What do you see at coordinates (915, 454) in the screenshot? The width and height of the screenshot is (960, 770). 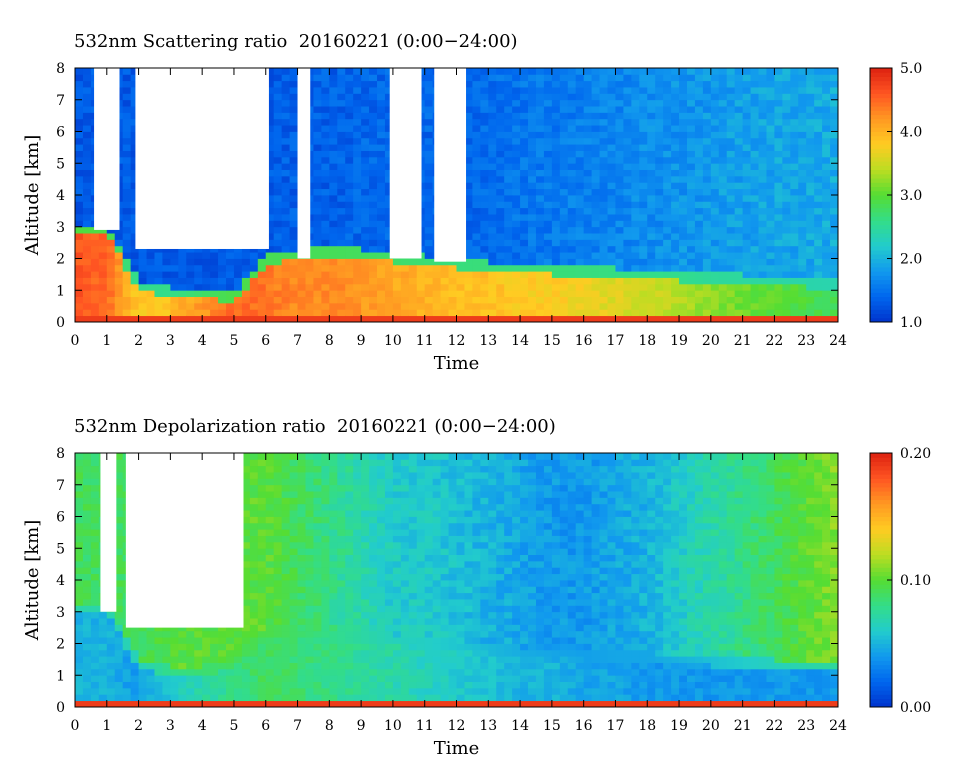 I see `colorbar-tick-label: 0.20` at bounding box center [915, 454].